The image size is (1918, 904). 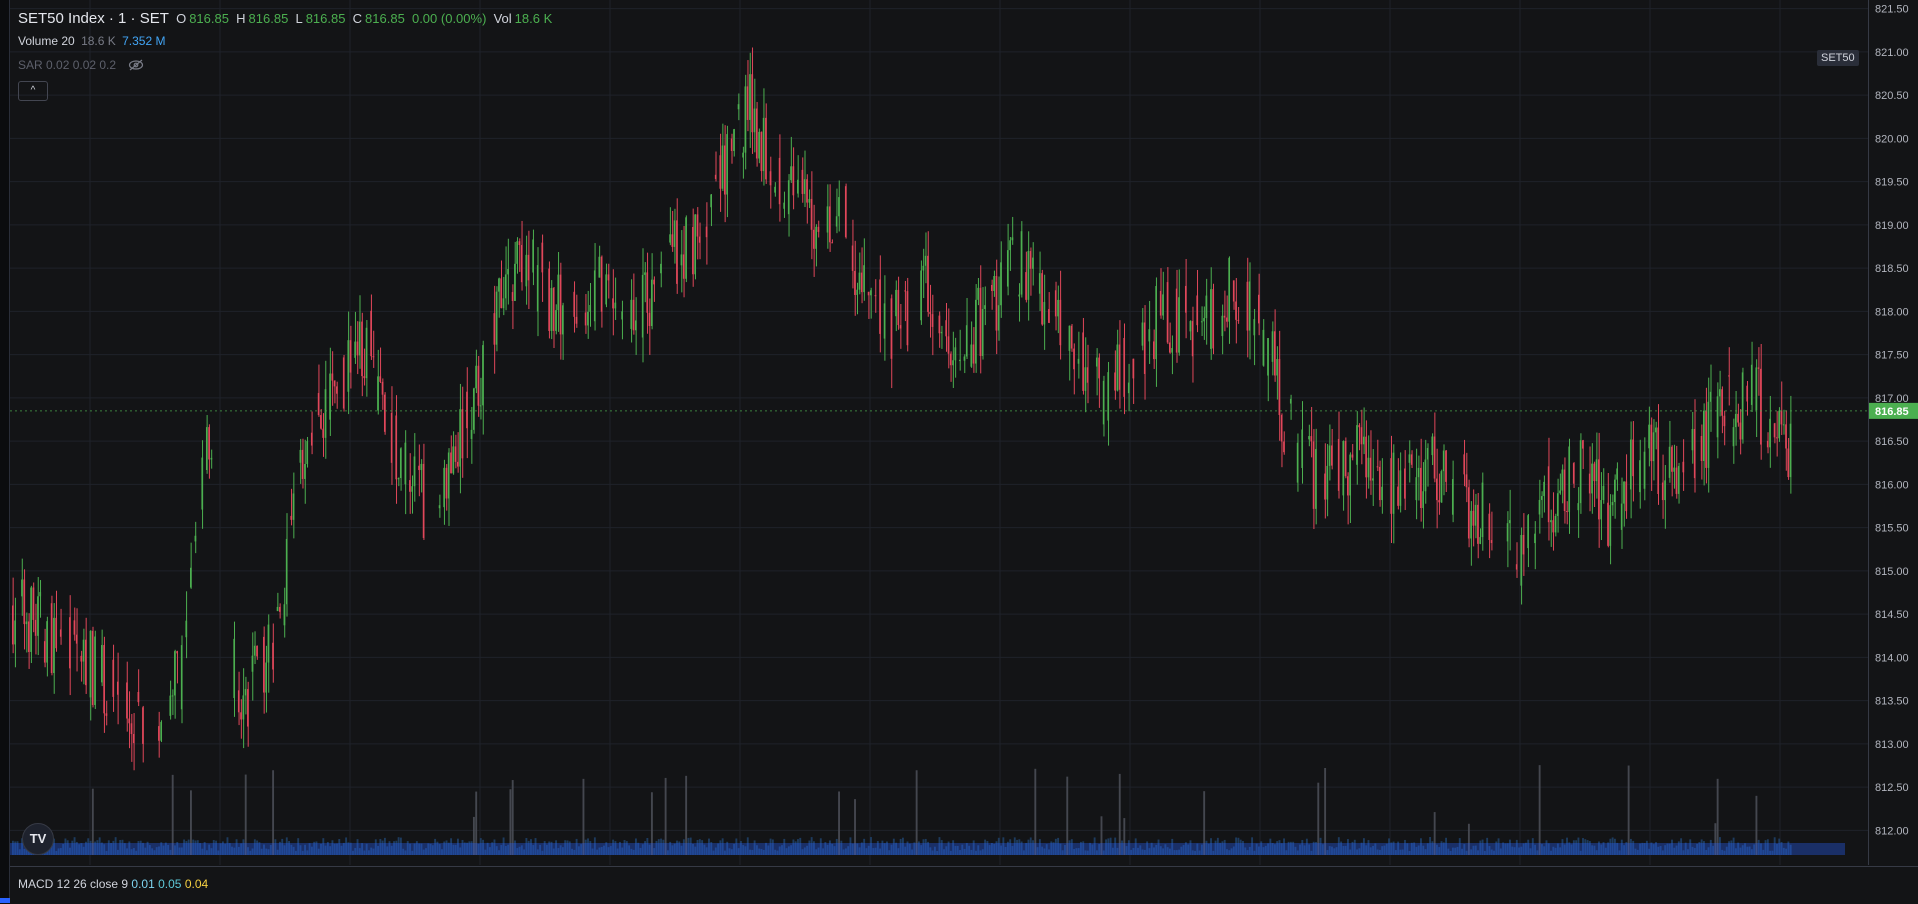 I want to click on last-price-label: 816.85, so click(x=1892, y=412).